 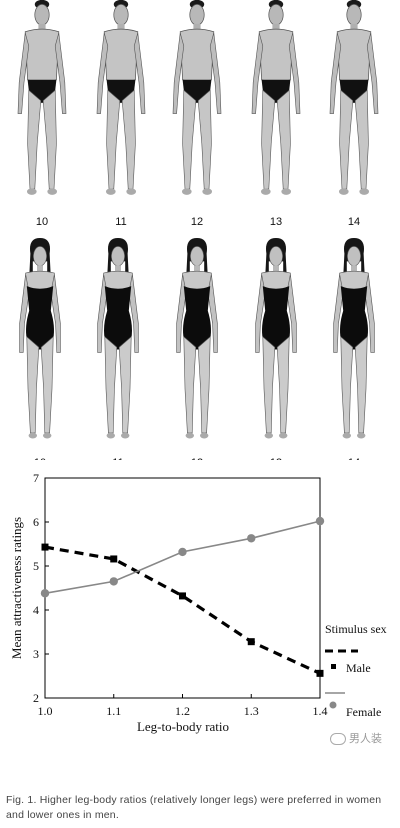 I want to click on male-label-11: 11, so click(x=120, y=222).